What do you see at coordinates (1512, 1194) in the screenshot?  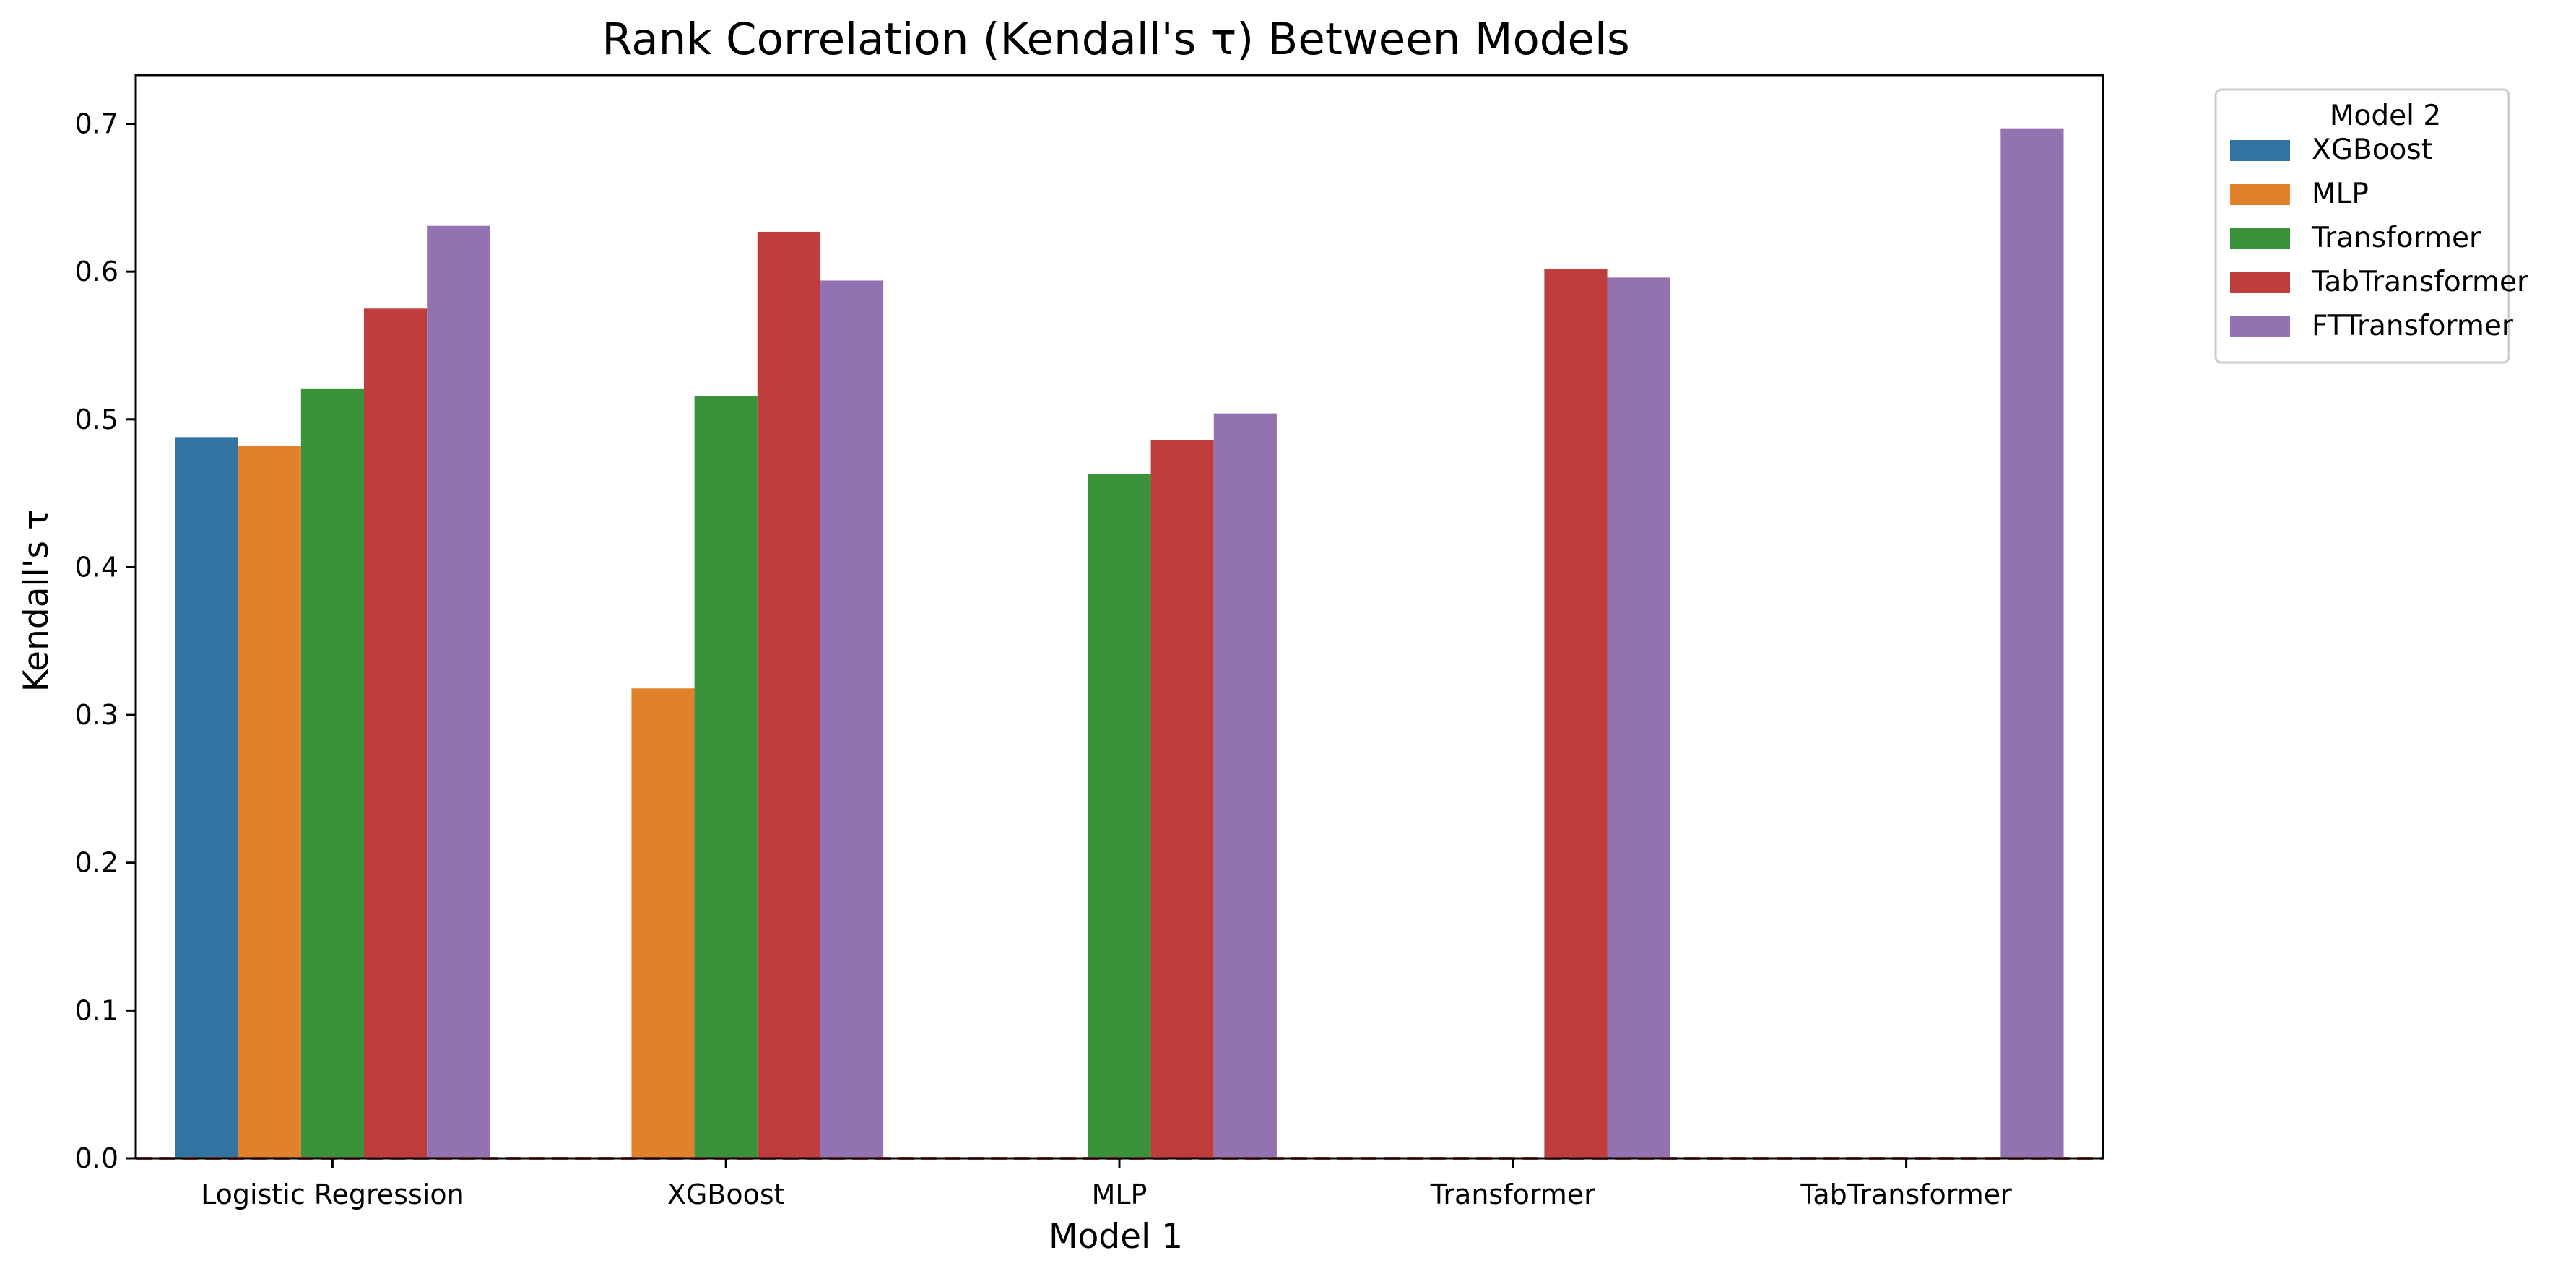 I see `x-tick-label: Transformer` at bounding box center [1512, 1194].